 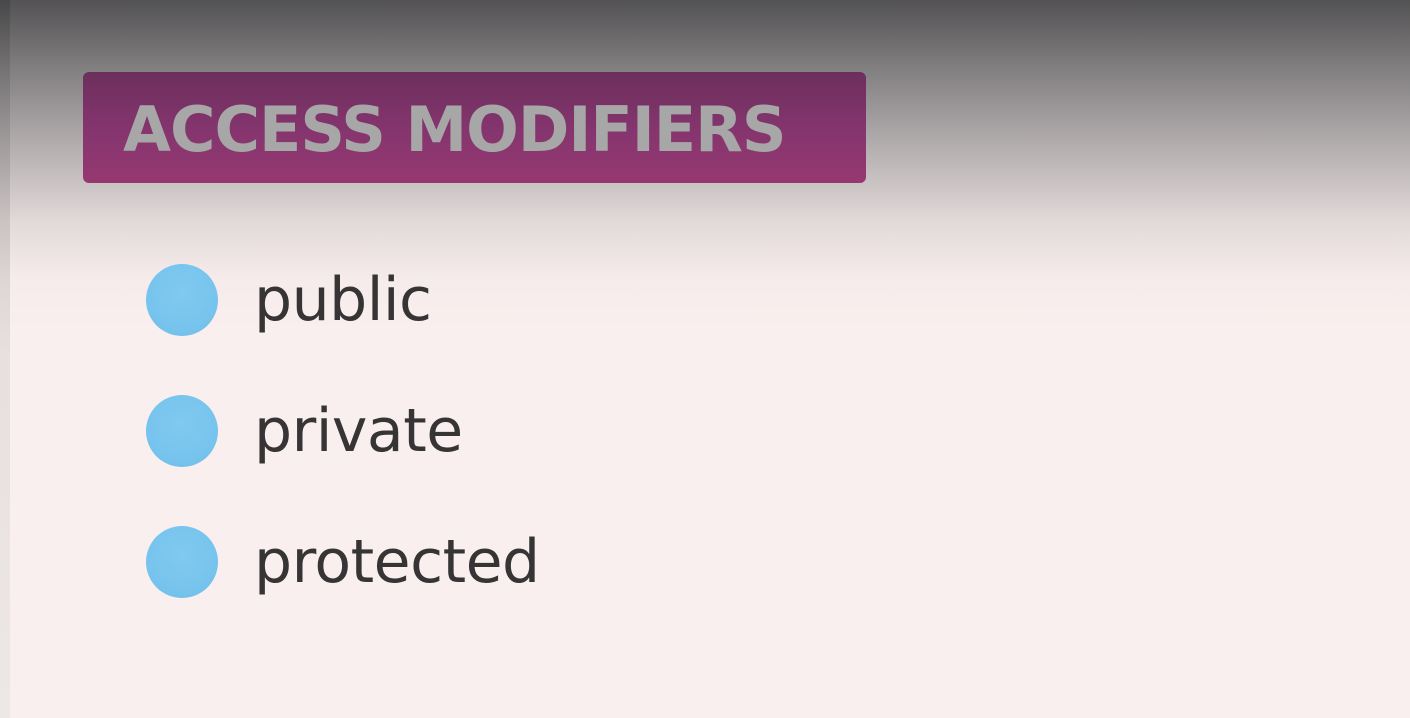 I want to click on list-item: private, so click(x=343, y=431).